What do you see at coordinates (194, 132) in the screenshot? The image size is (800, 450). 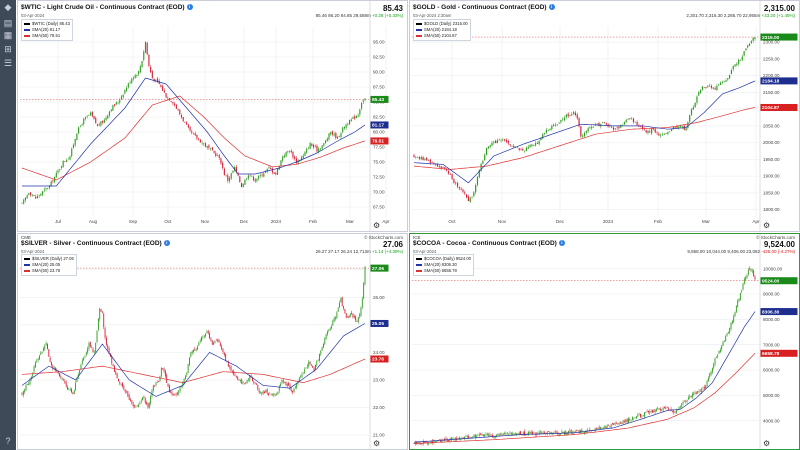 I see `sma20-line` at bounding box center [194, 132].